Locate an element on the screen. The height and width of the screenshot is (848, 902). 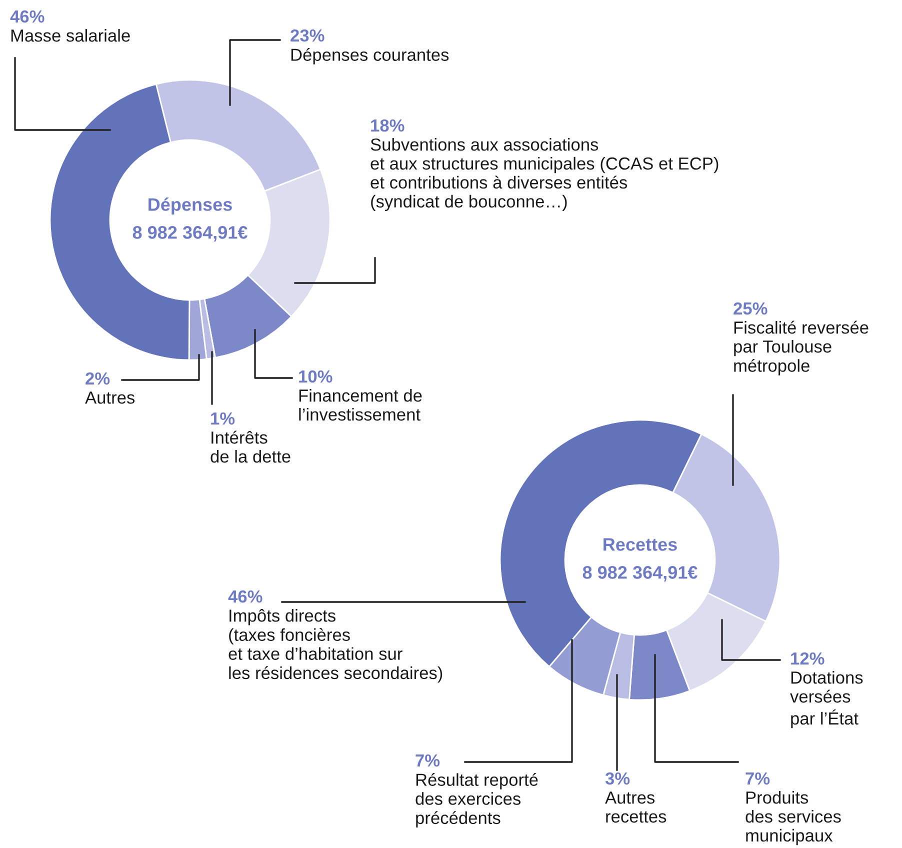
slice-label: Autres recettes is located at coordinates (635, 807).